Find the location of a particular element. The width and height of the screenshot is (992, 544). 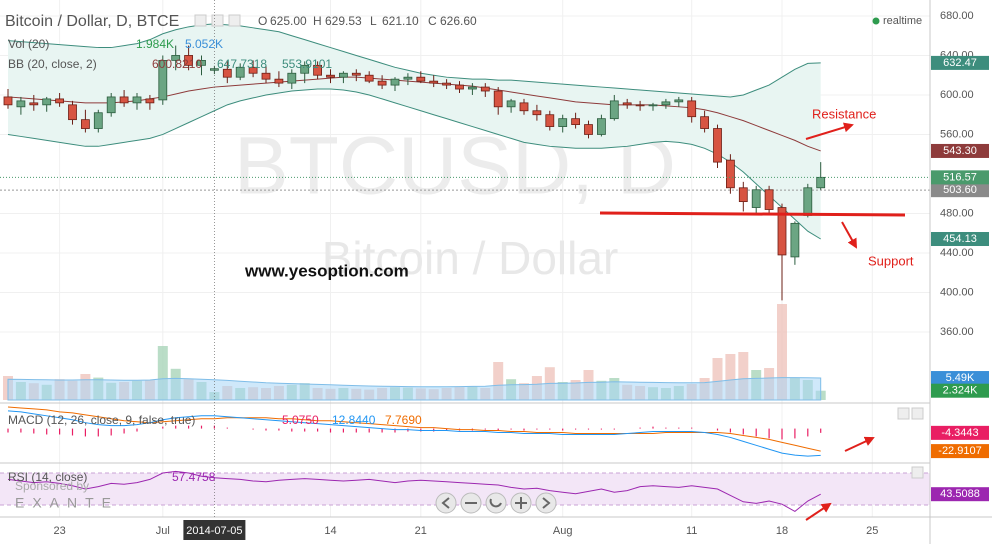

band-upper is located at coordinates (414, 60).